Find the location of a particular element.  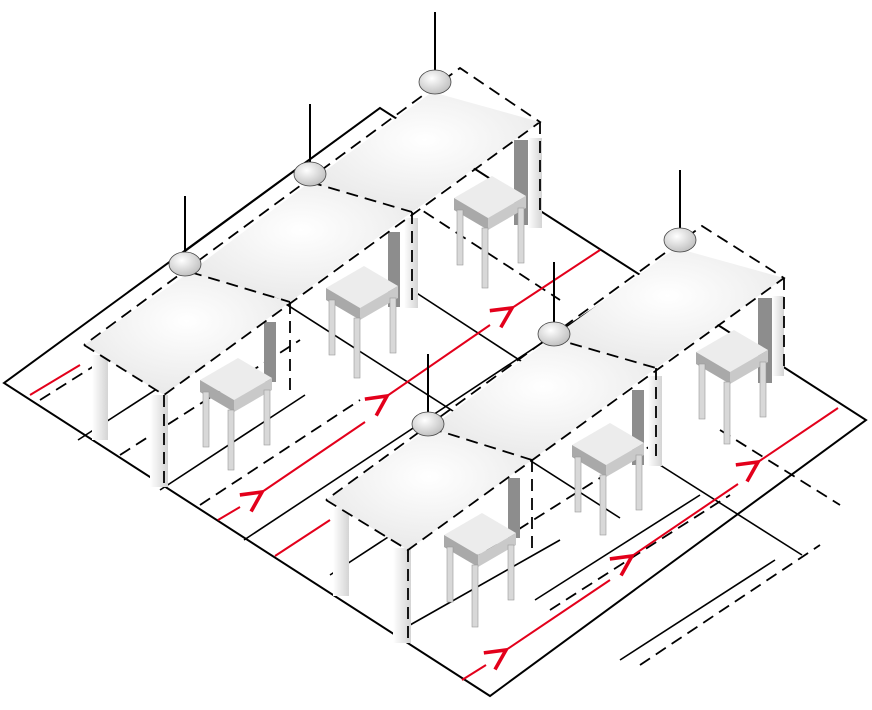

partition-line is located at coordinates (280, 181).